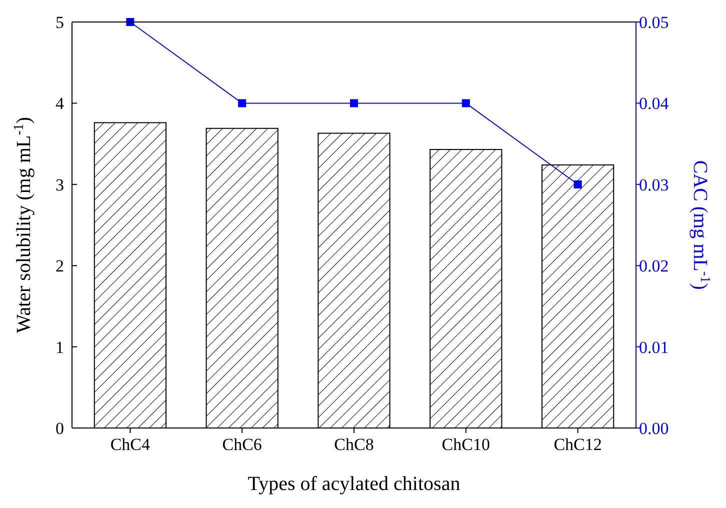  What do you see at coordinates (654, 428) in the screenshot?
I see `y2-tick-label: 0.00` at bounding box center [654, 428].